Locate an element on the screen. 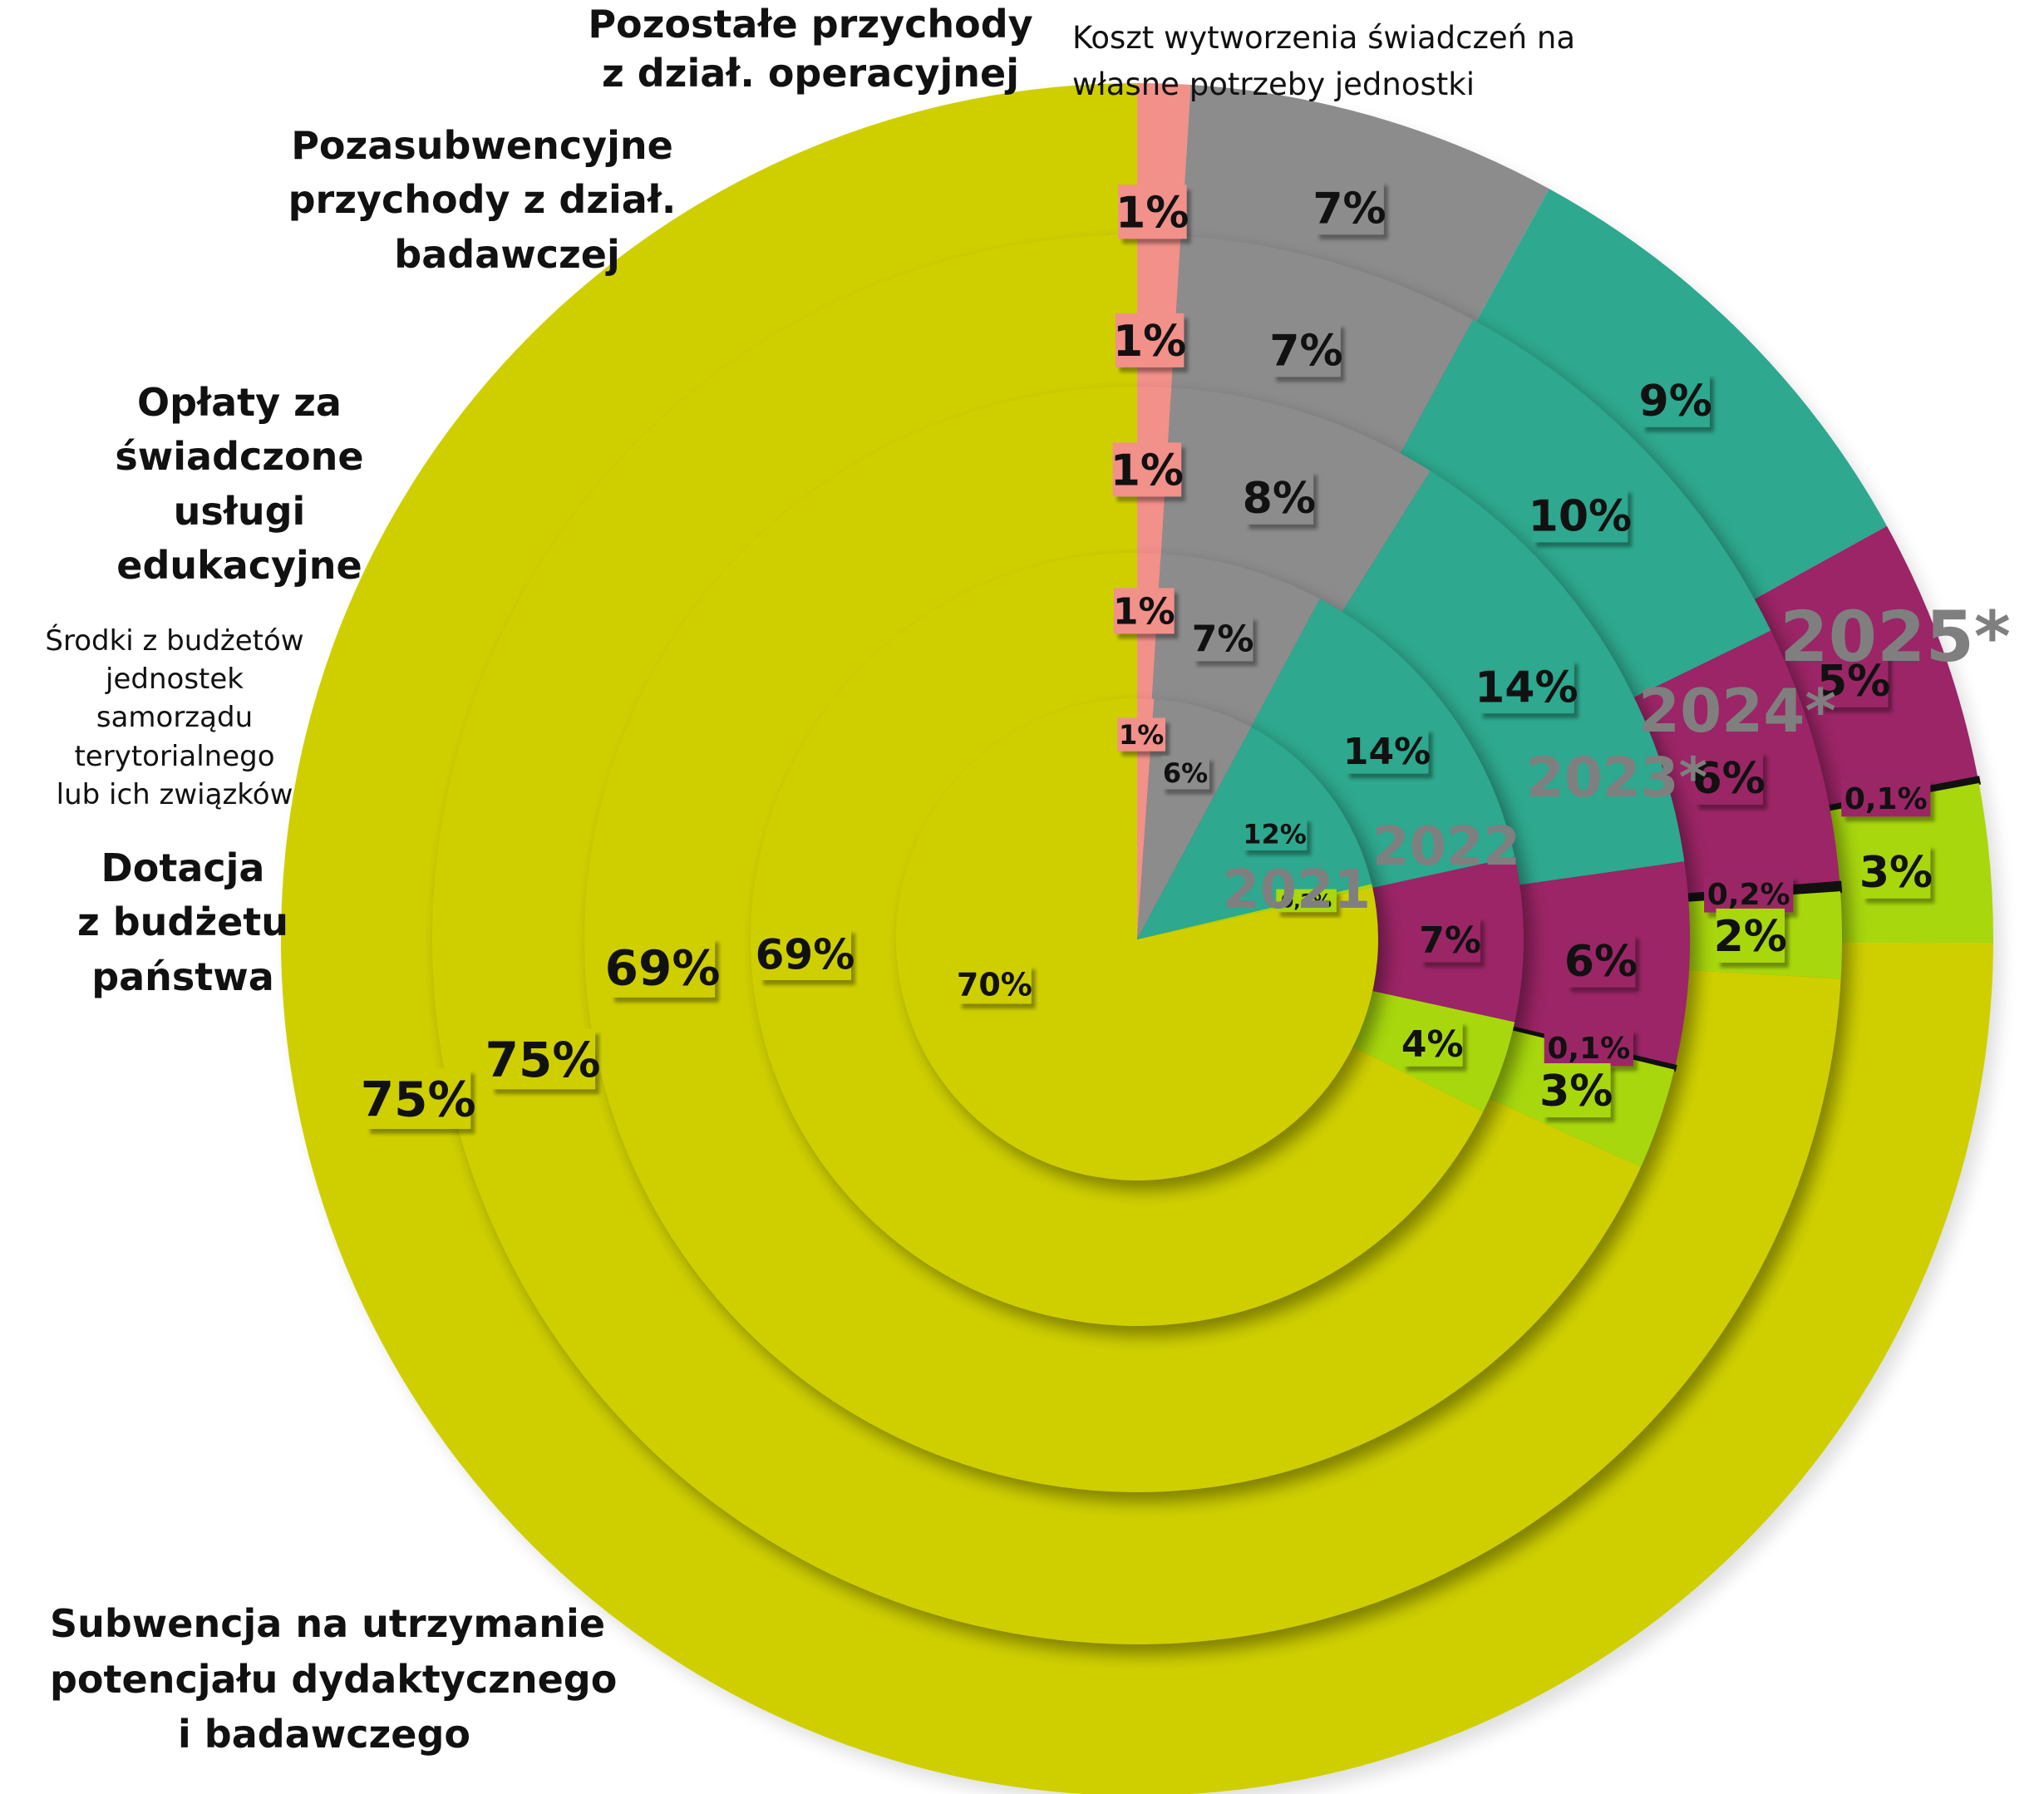 The height and width of the screenshot is (1794, 2044). label-line: samorządu is located at coordinates (175, 718).